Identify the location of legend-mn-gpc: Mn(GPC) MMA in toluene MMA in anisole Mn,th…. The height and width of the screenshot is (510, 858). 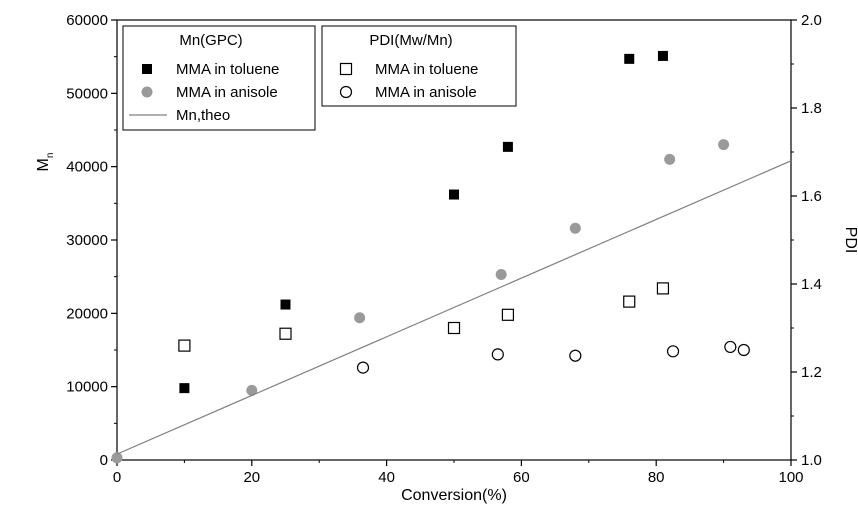
(219, 78).